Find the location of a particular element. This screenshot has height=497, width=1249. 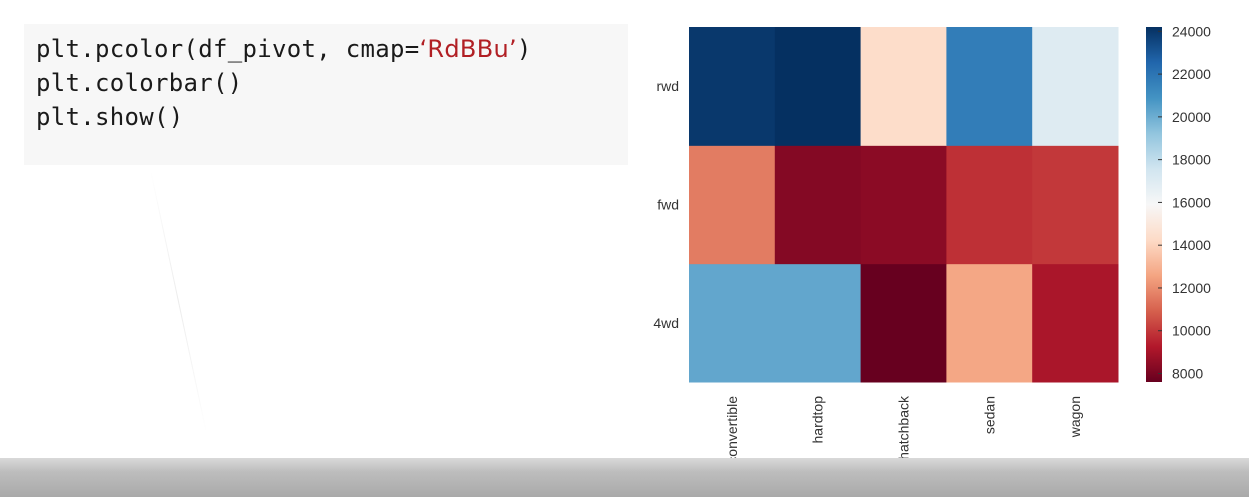

colorbar-tick-label-24000: 24000 is located at coordinates (1191, 31).